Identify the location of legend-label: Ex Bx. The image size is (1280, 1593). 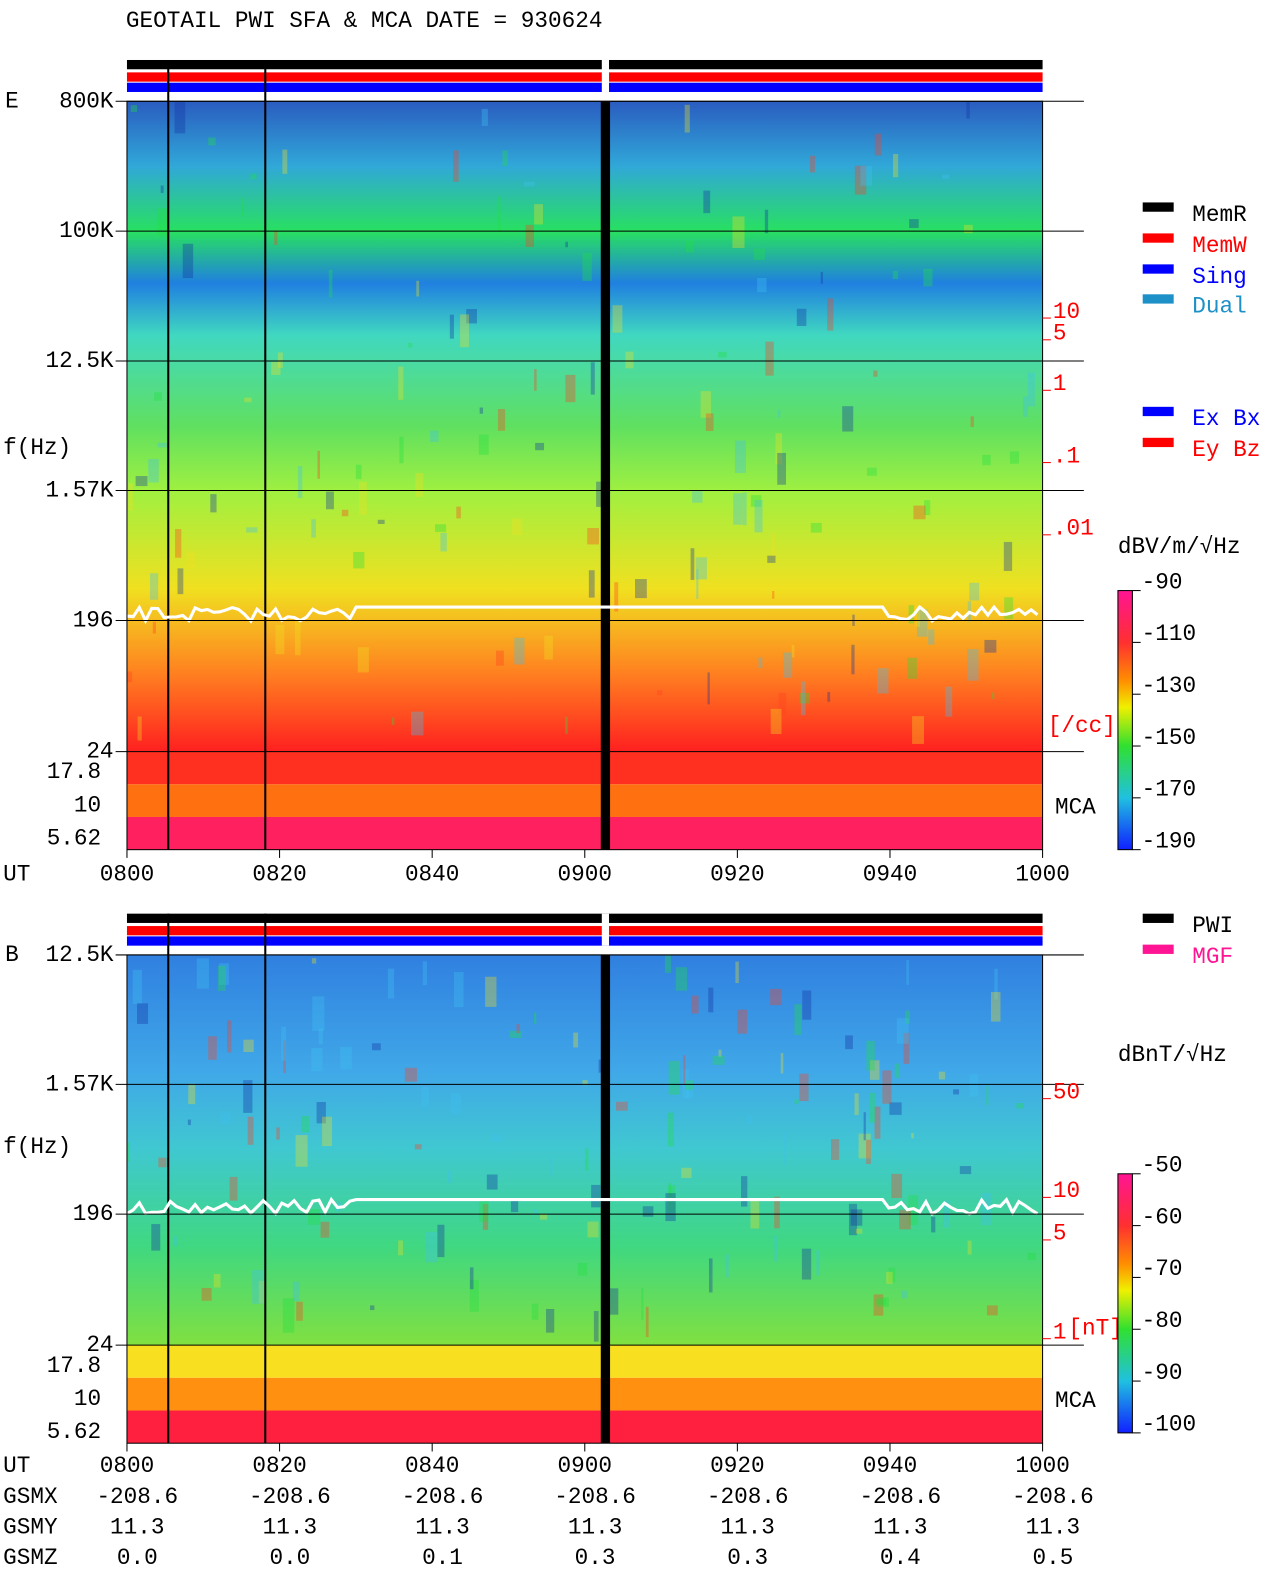
(1226, 419).